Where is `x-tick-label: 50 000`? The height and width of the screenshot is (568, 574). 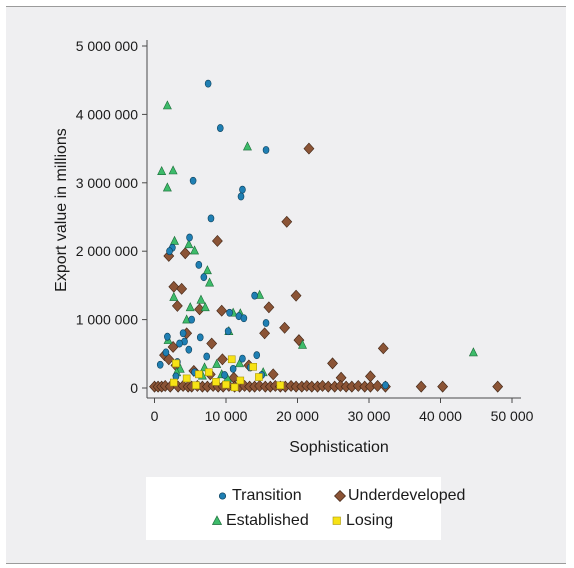
x-tick-label: 50 000 is located at coordinates (512, 416).